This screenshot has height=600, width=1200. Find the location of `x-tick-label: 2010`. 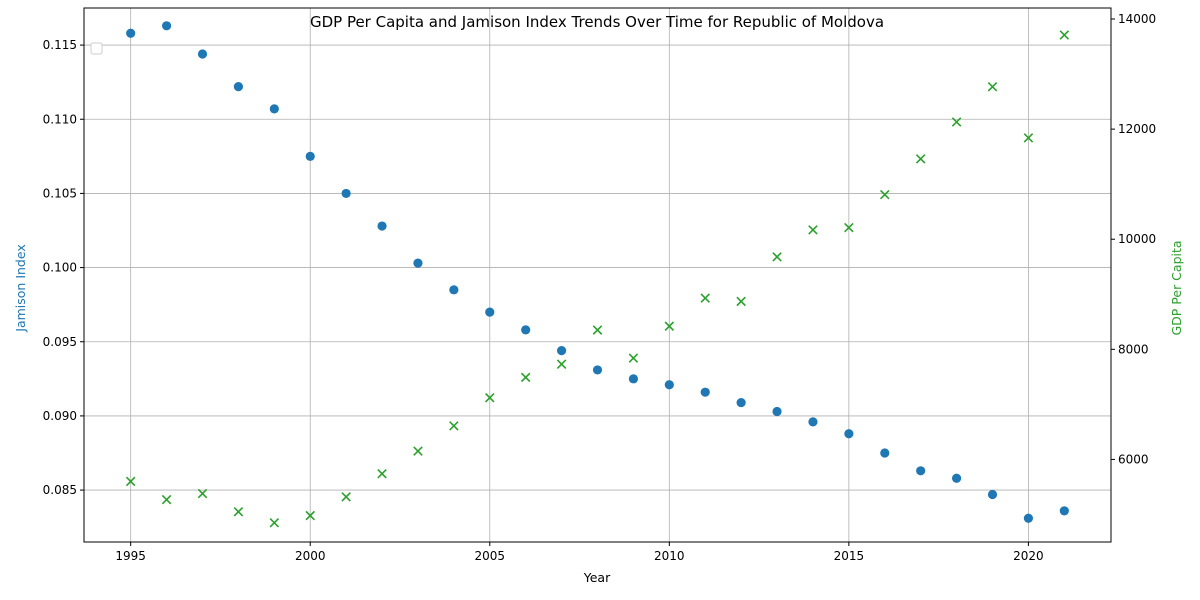

x-tick-label: 2010 is located at coordinates (669, 556).